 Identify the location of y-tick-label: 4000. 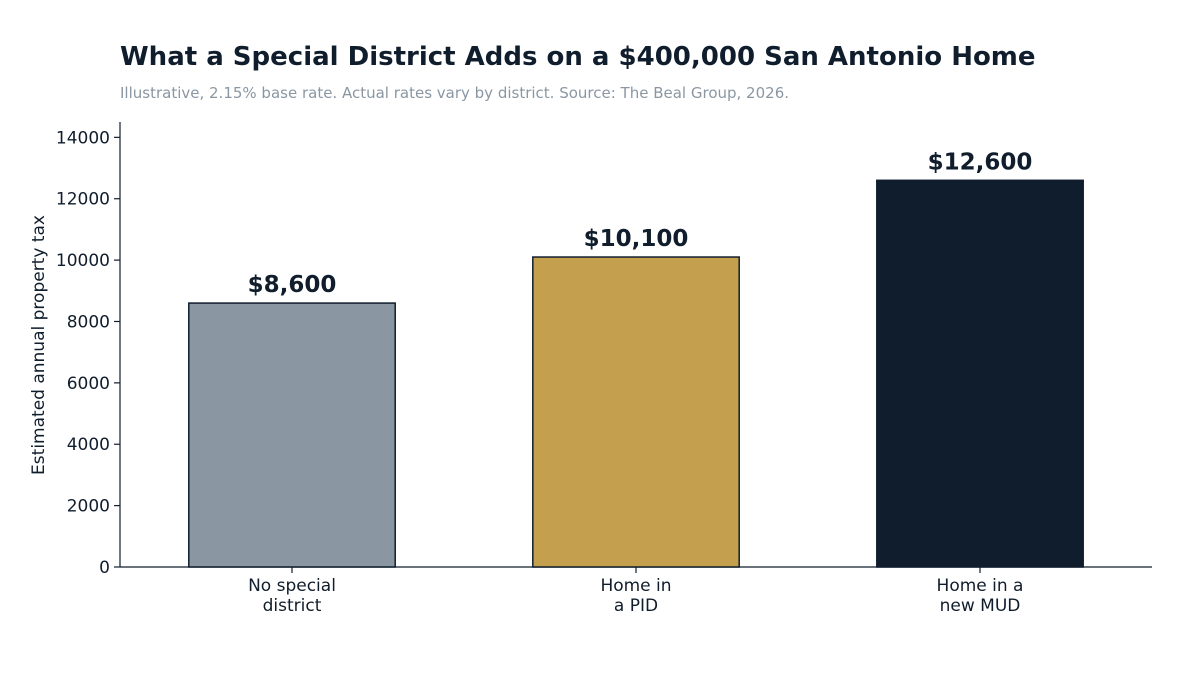
(88, 445).